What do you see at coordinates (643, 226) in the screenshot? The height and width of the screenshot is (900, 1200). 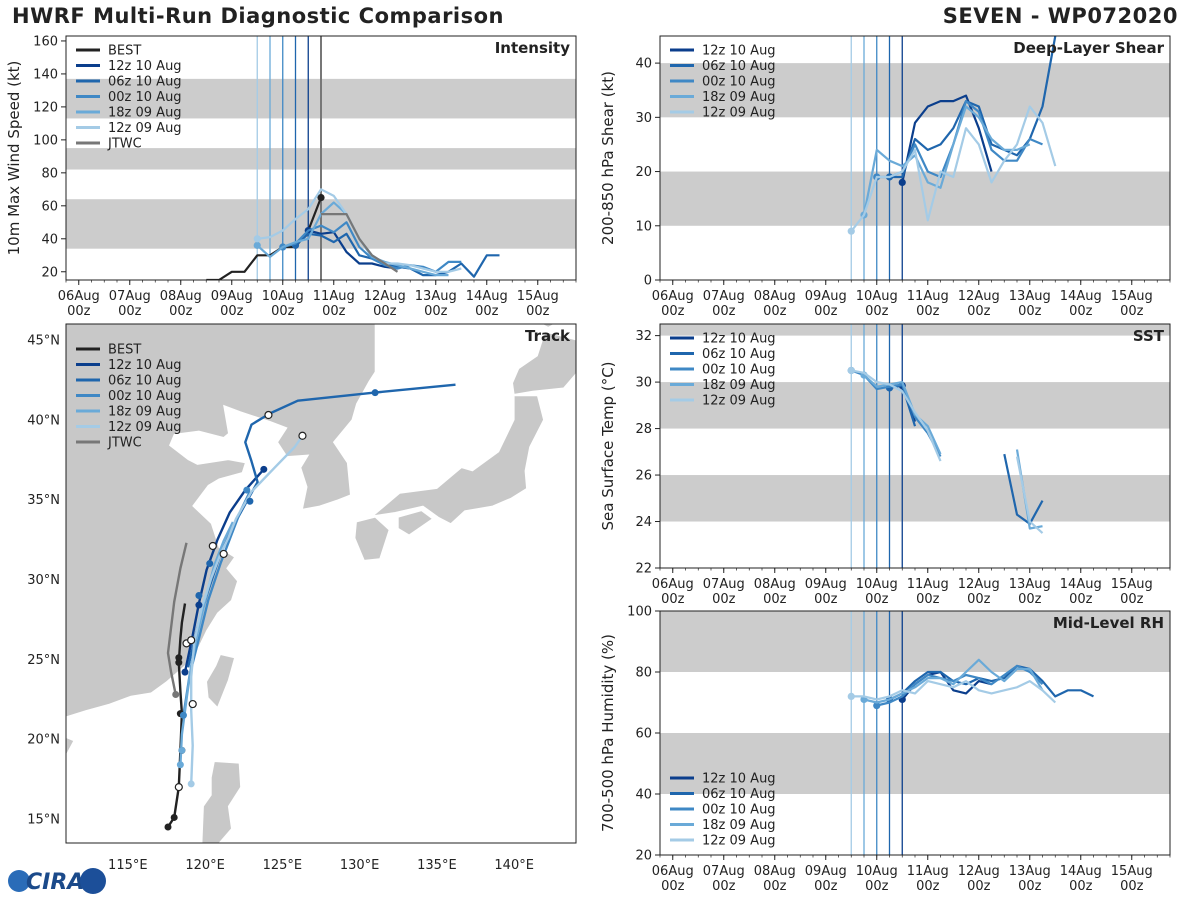 I see `shear-y-tick-label: 10` at bounding box center [643, 226].